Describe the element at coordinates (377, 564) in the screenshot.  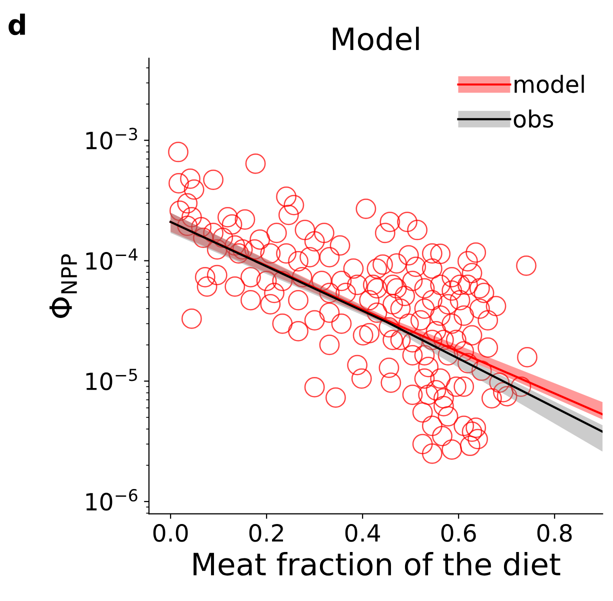
I see `x-axis-title: Meat fraction of the diet` at that location.